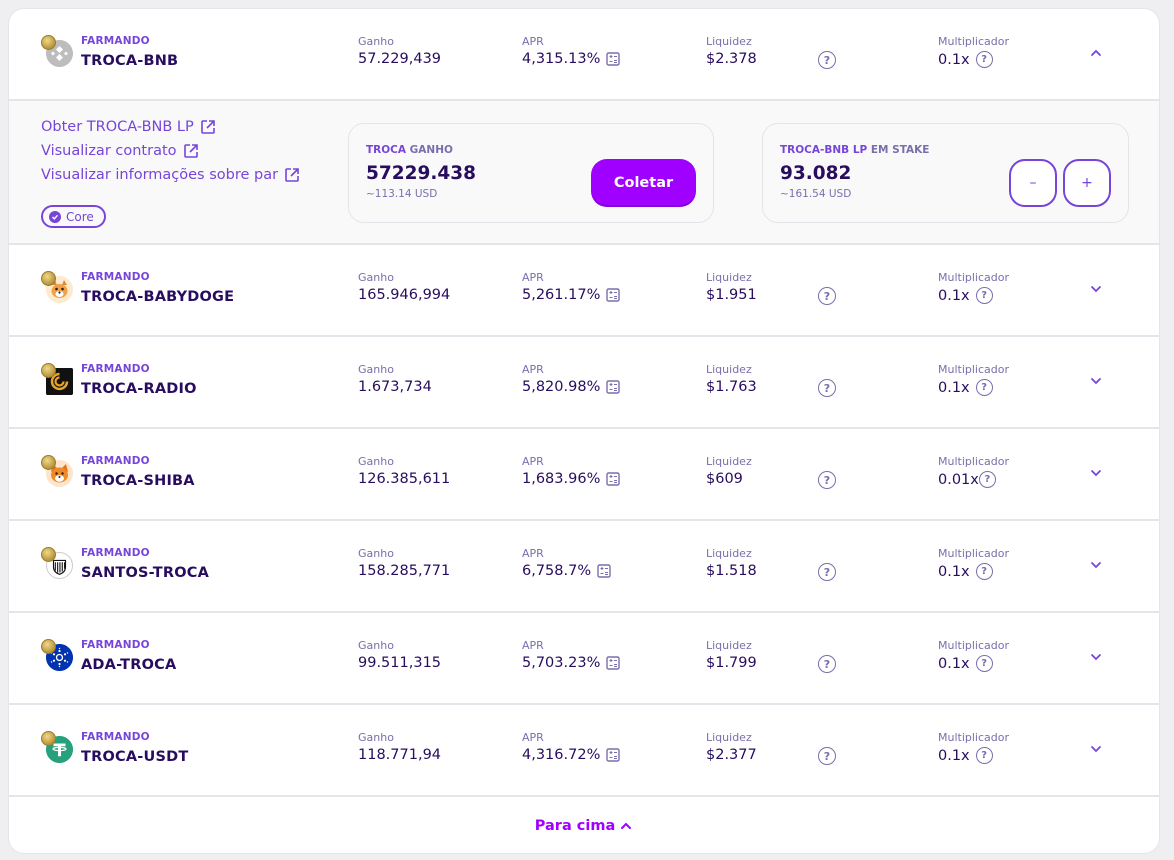  I want to click on farm-name: TROCA-USDT, so click(135, 757).